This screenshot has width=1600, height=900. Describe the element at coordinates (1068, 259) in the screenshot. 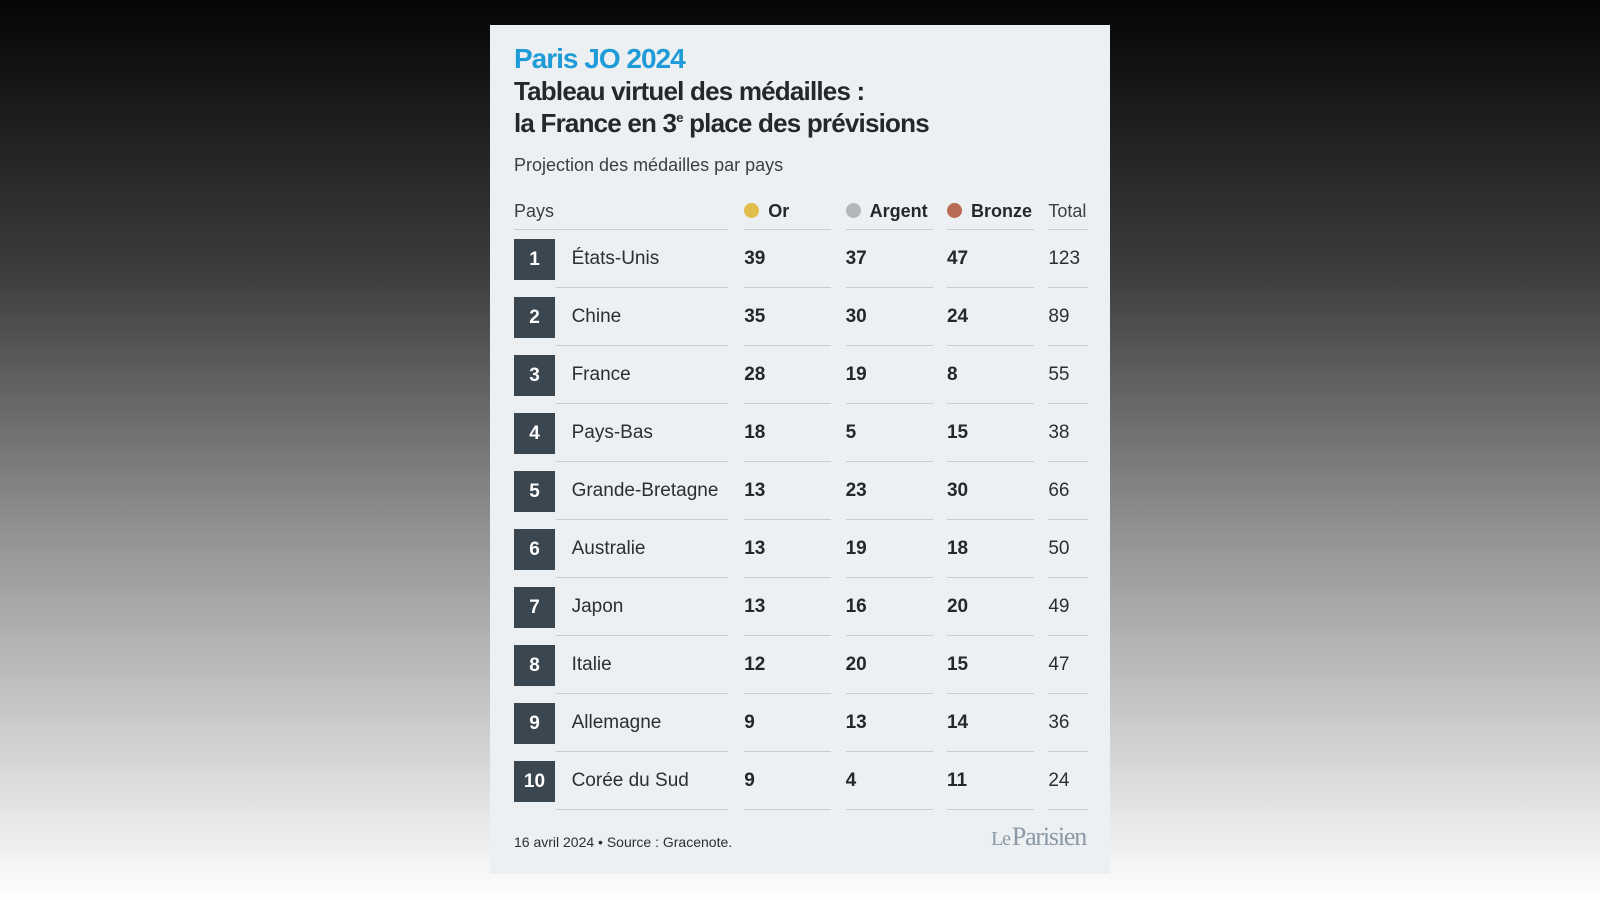

I see `total-count: 123` at that location.